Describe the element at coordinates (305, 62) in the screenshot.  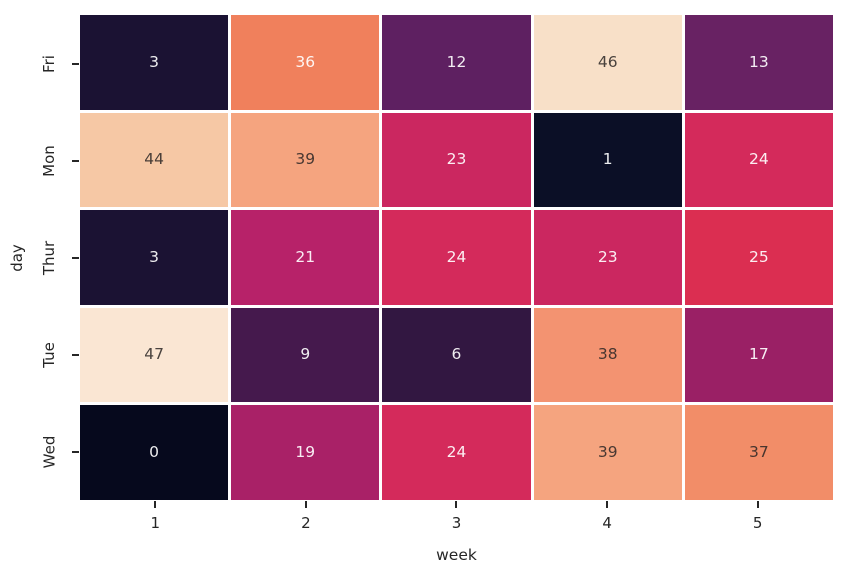
I see `heatmap-cell: 36` at that location.